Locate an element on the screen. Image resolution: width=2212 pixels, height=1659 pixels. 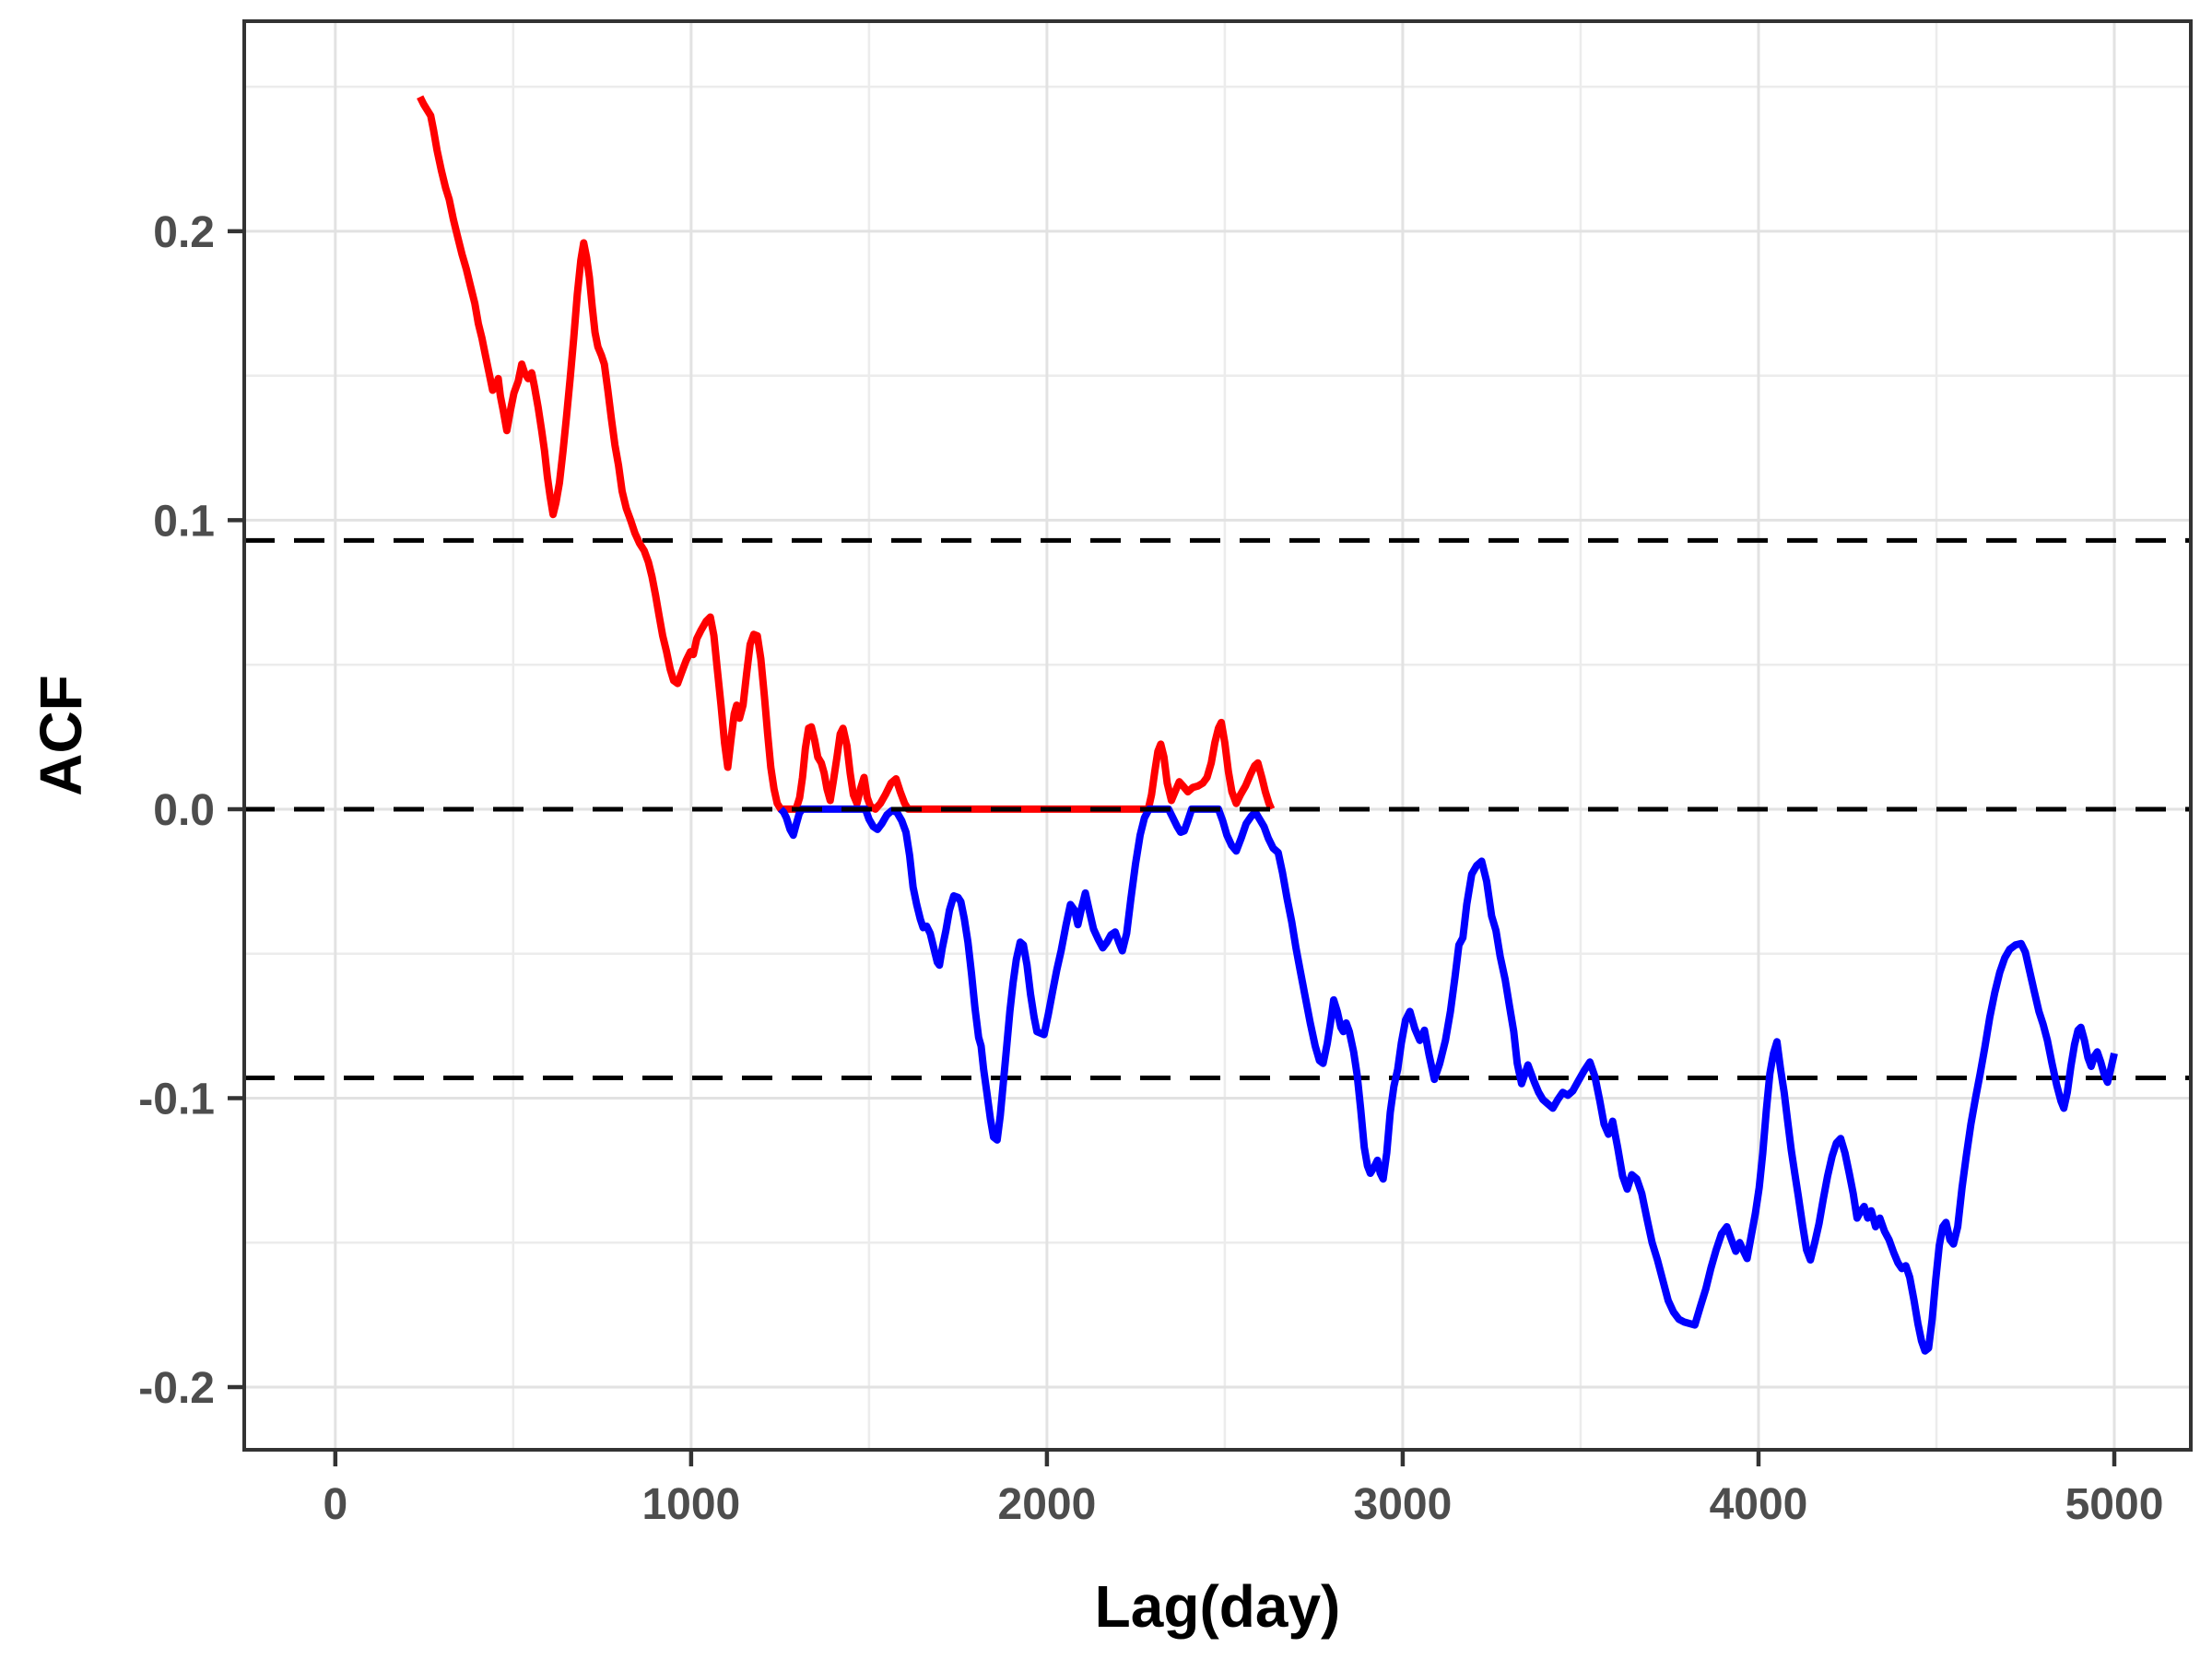
x-axis-tick-label: 2000 is located at coordinates (1047, 1504).